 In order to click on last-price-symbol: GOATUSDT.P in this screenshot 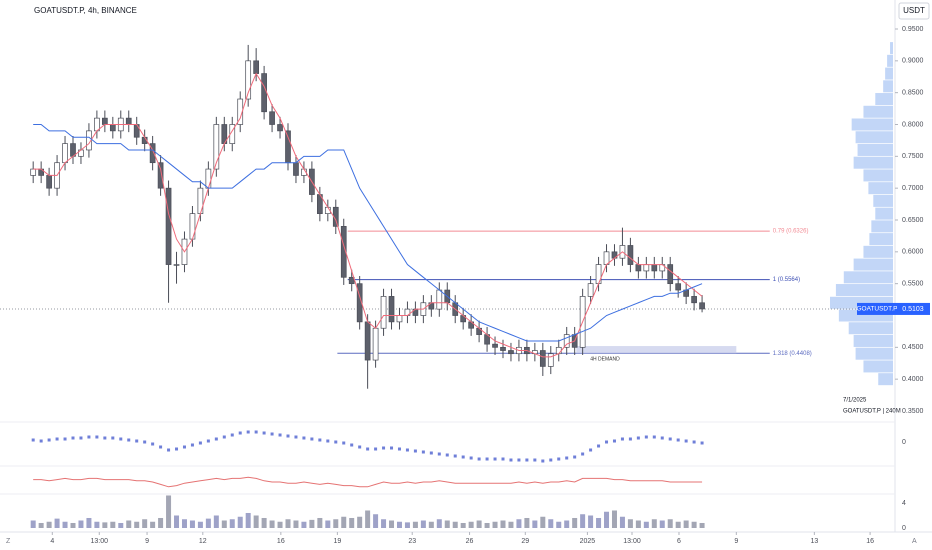, I will do `click(876, 309)`.